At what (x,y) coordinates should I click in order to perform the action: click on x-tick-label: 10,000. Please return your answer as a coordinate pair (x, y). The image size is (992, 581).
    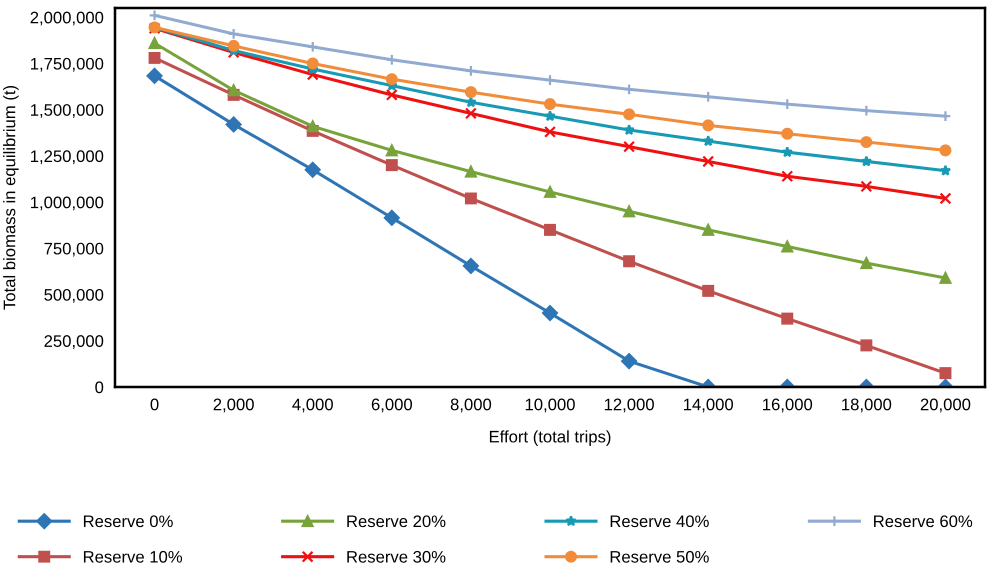
    Looking at the image, I should click on (550, 405).